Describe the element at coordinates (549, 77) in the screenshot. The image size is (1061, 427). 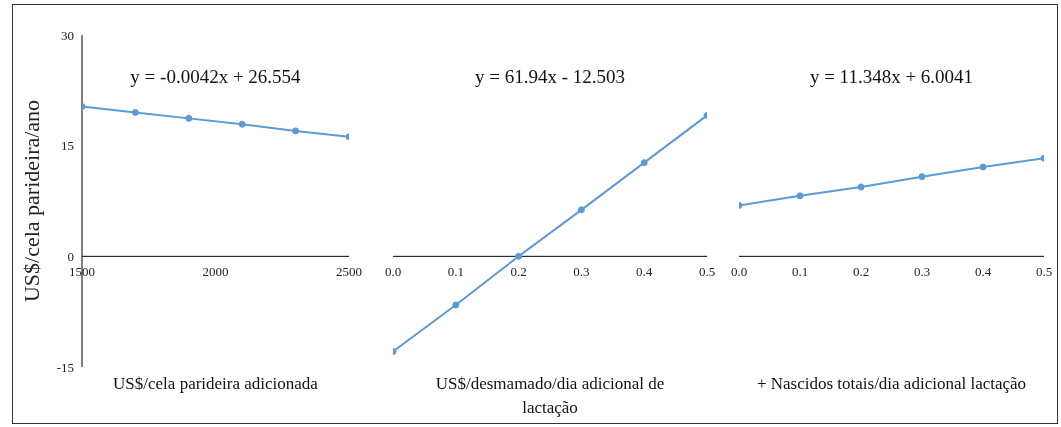
I see `annotation: y = 61.94x - 12.503` at that location.